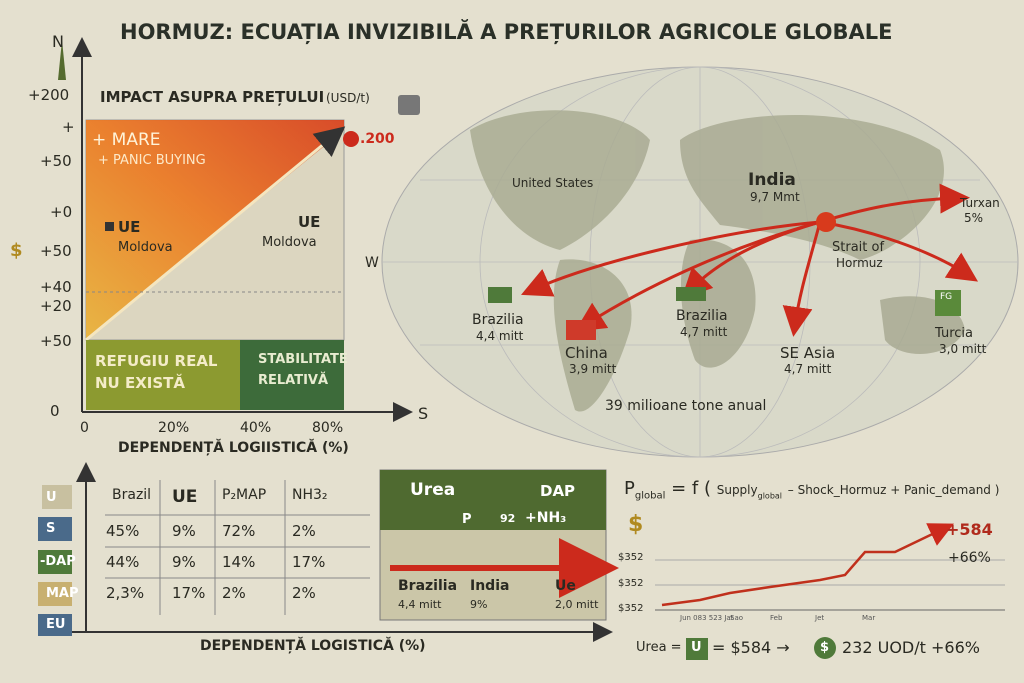 This screenshot has width=1024, height=683. I want to click on zone-high: + MARE, so click(126, 140).